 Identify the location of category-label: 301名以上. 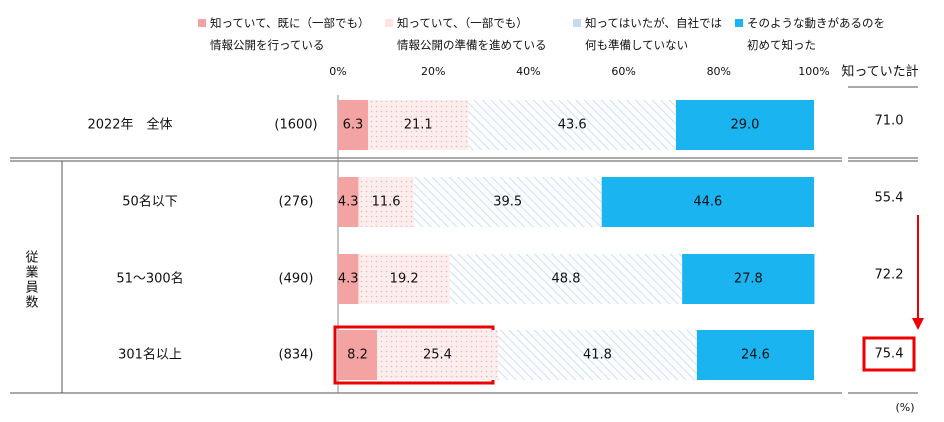
(150, 355).